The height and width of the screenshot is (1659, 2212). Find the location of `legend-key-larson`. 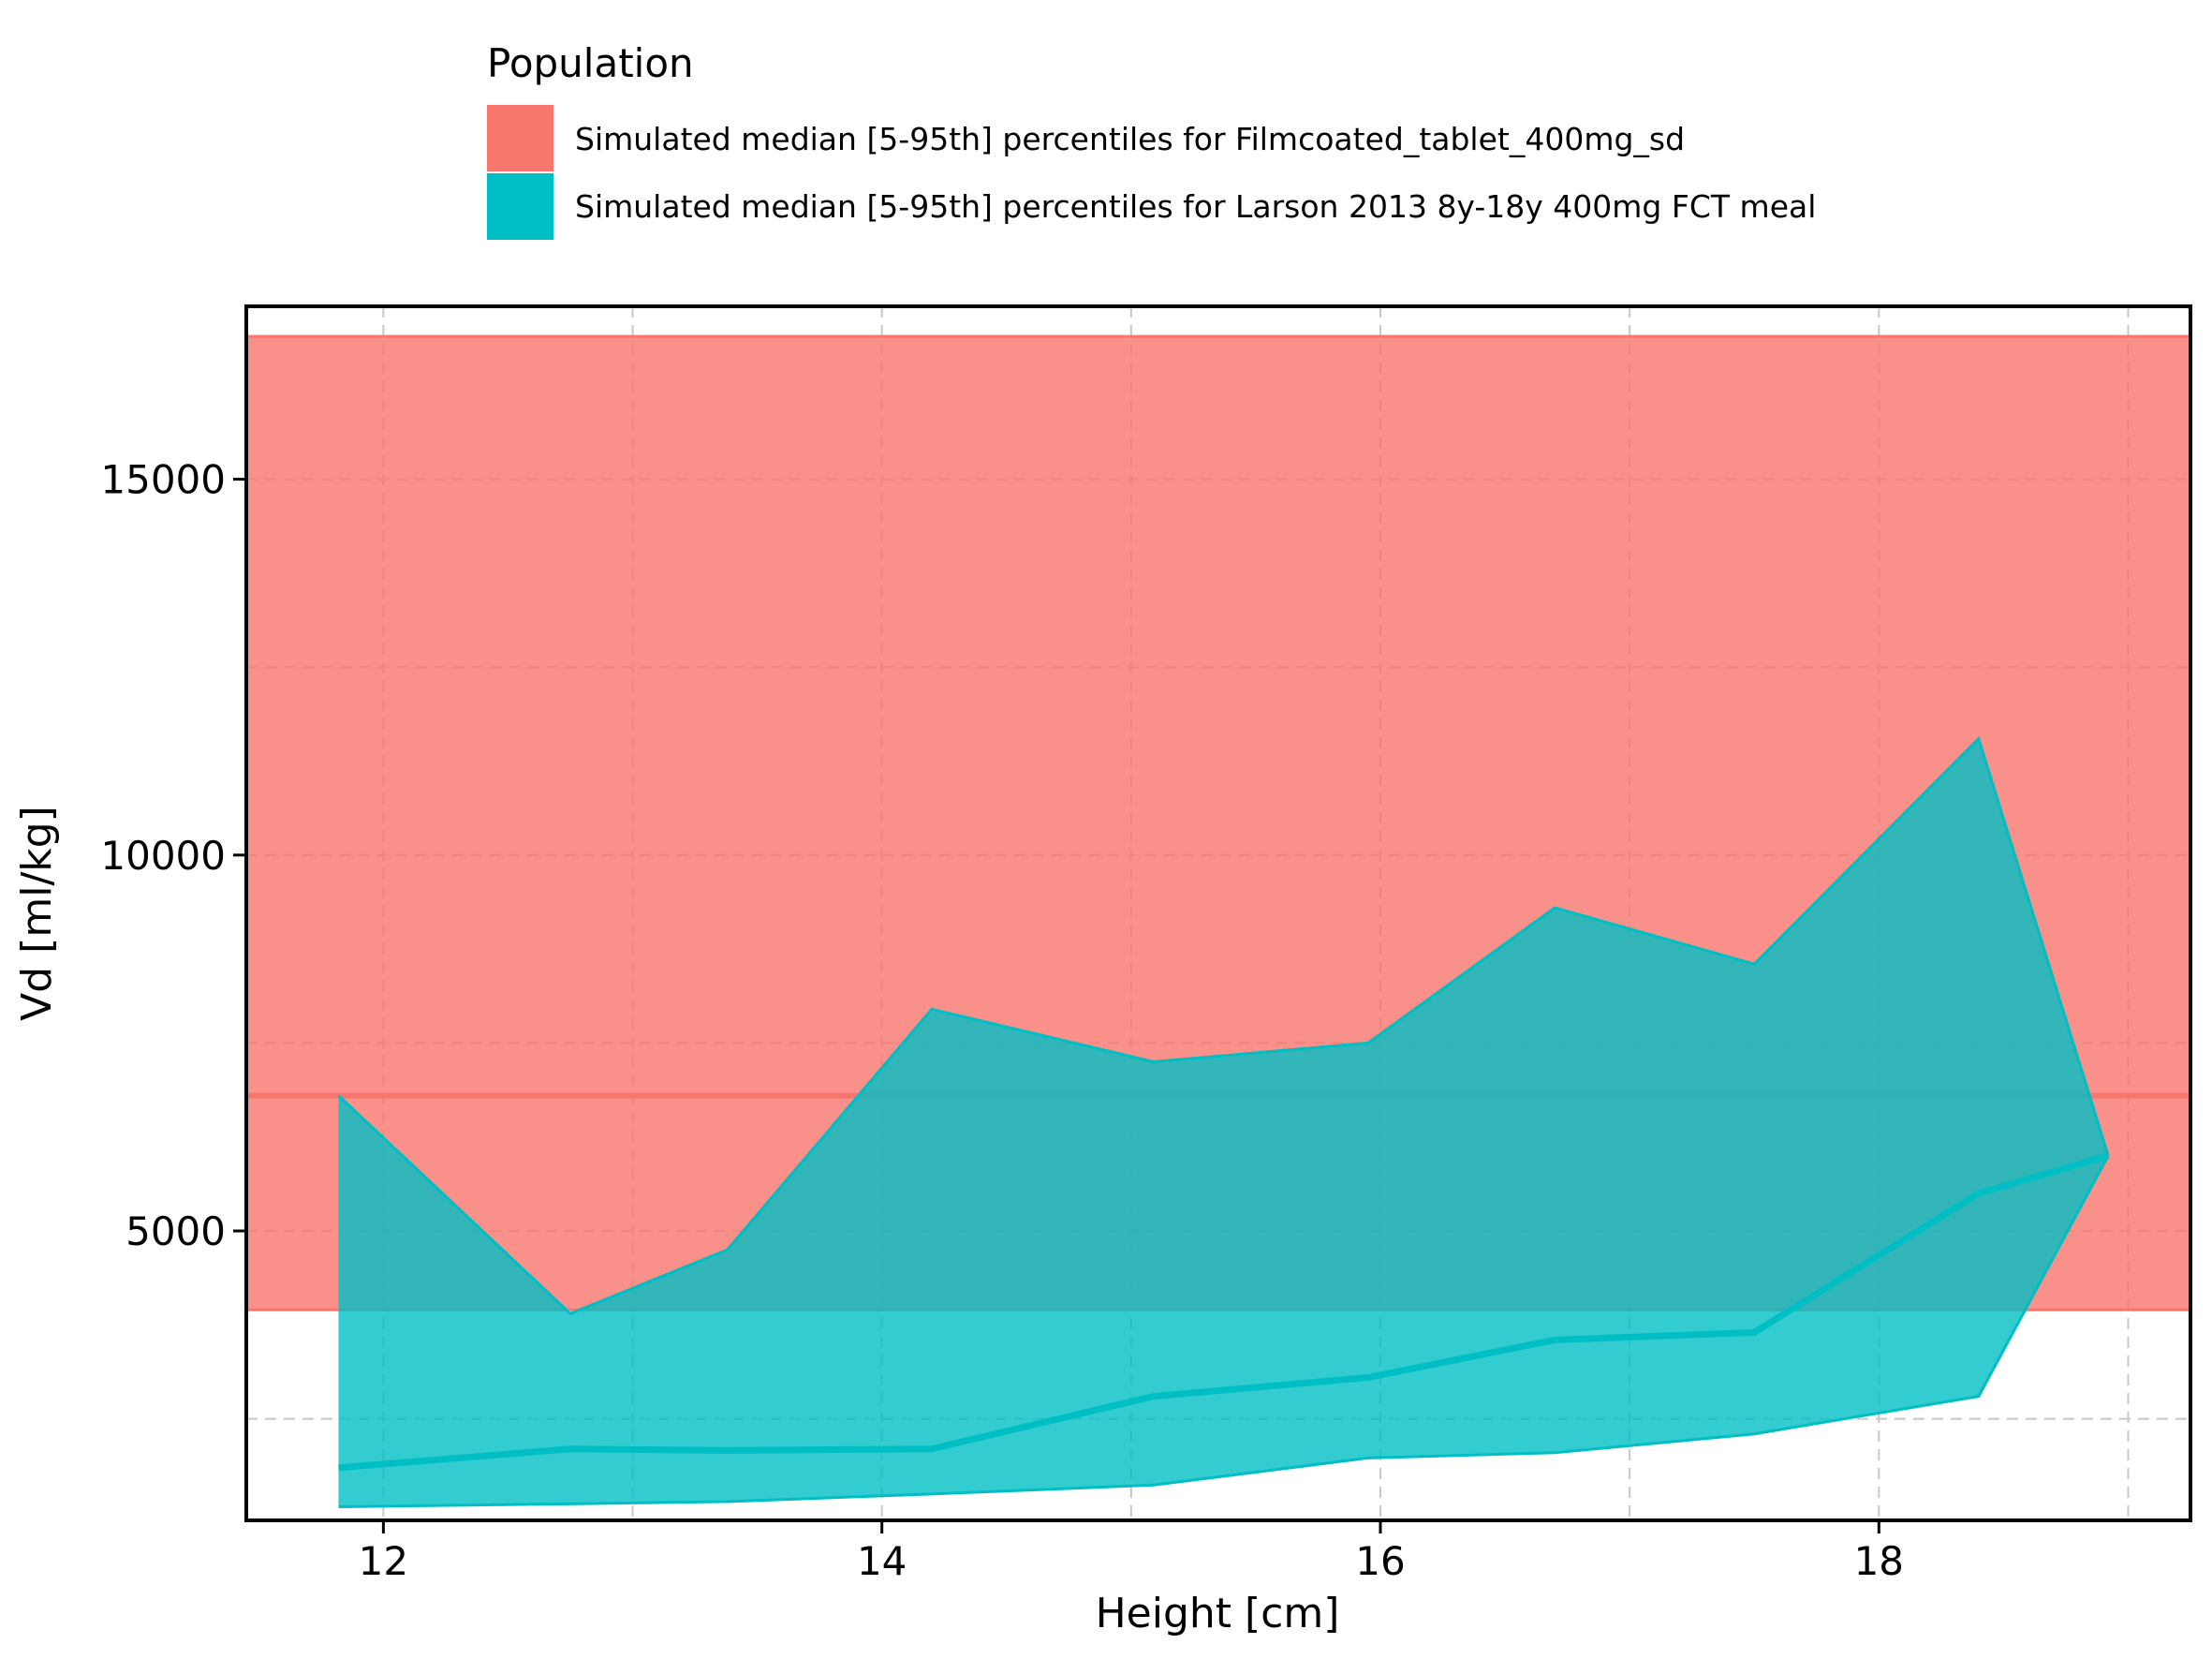

legend-key-larson is located at coordinates (520, 207).